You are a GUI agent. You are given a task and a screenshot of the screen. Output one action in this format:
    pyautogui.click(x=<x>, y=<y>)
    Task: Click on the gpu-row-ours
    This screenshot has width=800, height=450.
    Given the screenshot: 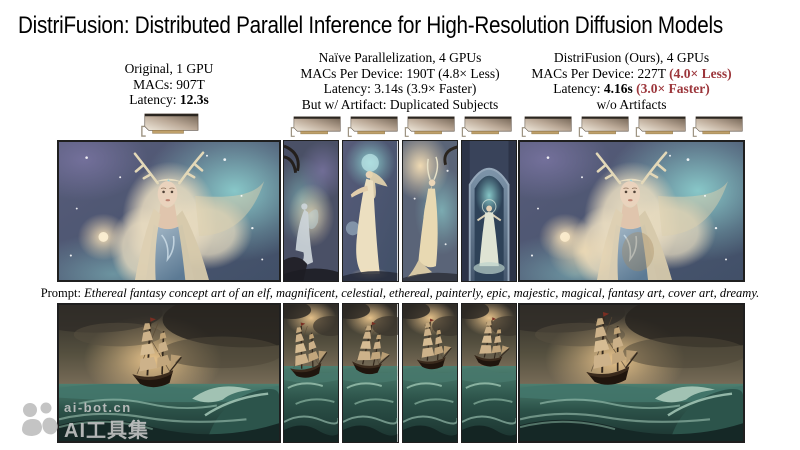 What is the action you would take?
    pyautogui.click(x=631, y=125)
    